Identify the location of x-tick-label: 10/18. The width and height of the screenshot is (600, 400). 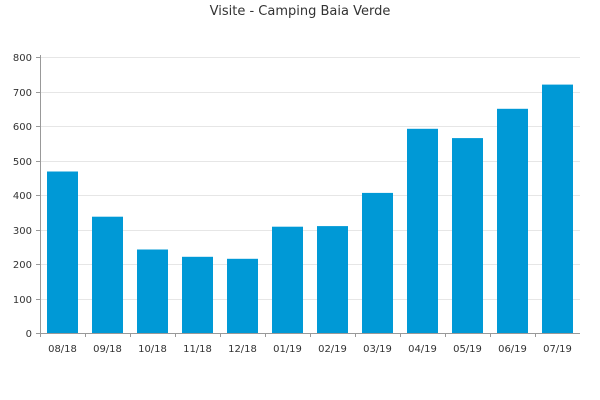
(152, 349).